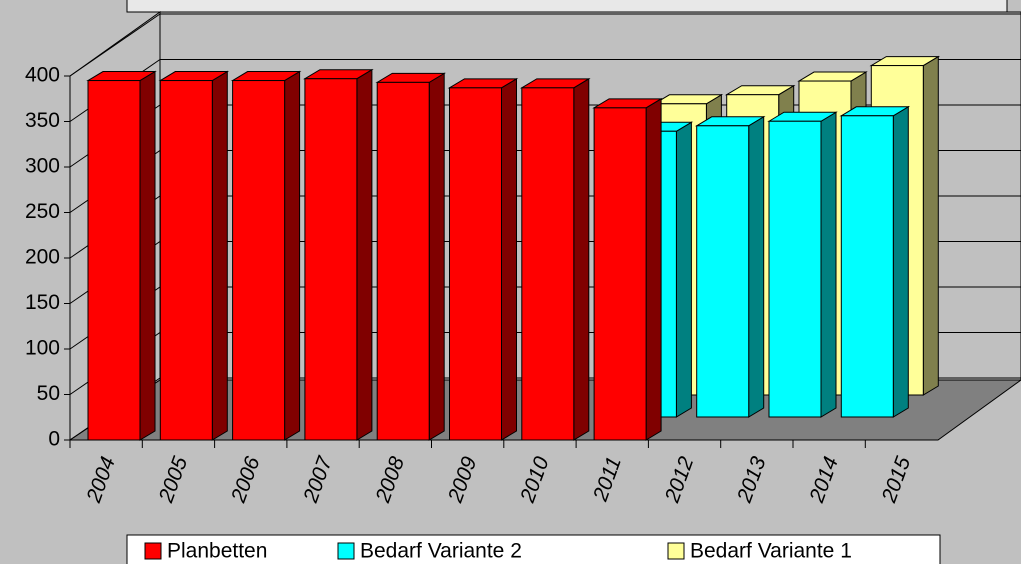 Image resolution: width=1021 pixels, height=564 pixels. Describe the element at coordinates (217, 551) in the screenshot. I see `legend-label: Planbetten` at that location.